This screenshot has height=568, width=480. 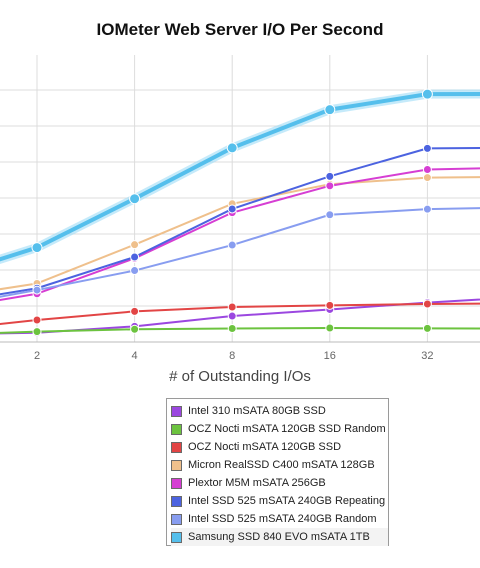 I want to click on x-tick-label: 16, so click(x=330, y=355).